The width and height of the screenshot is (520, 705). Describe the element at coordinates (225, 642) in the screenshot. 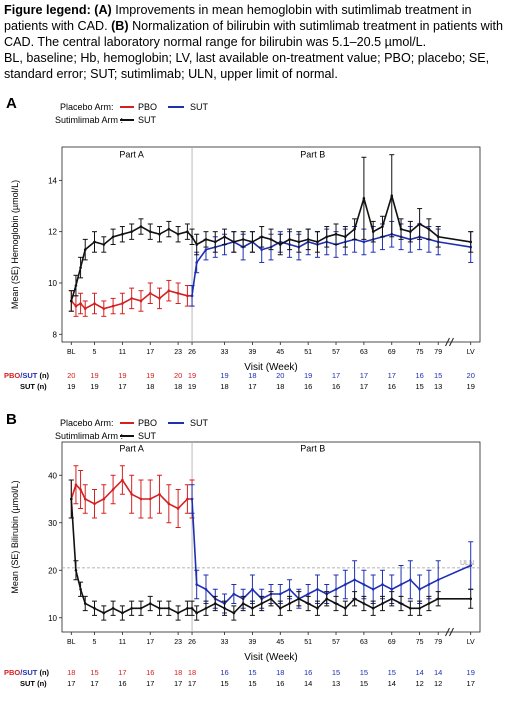

I see `b-x-tick-label-6: 33` at that location.